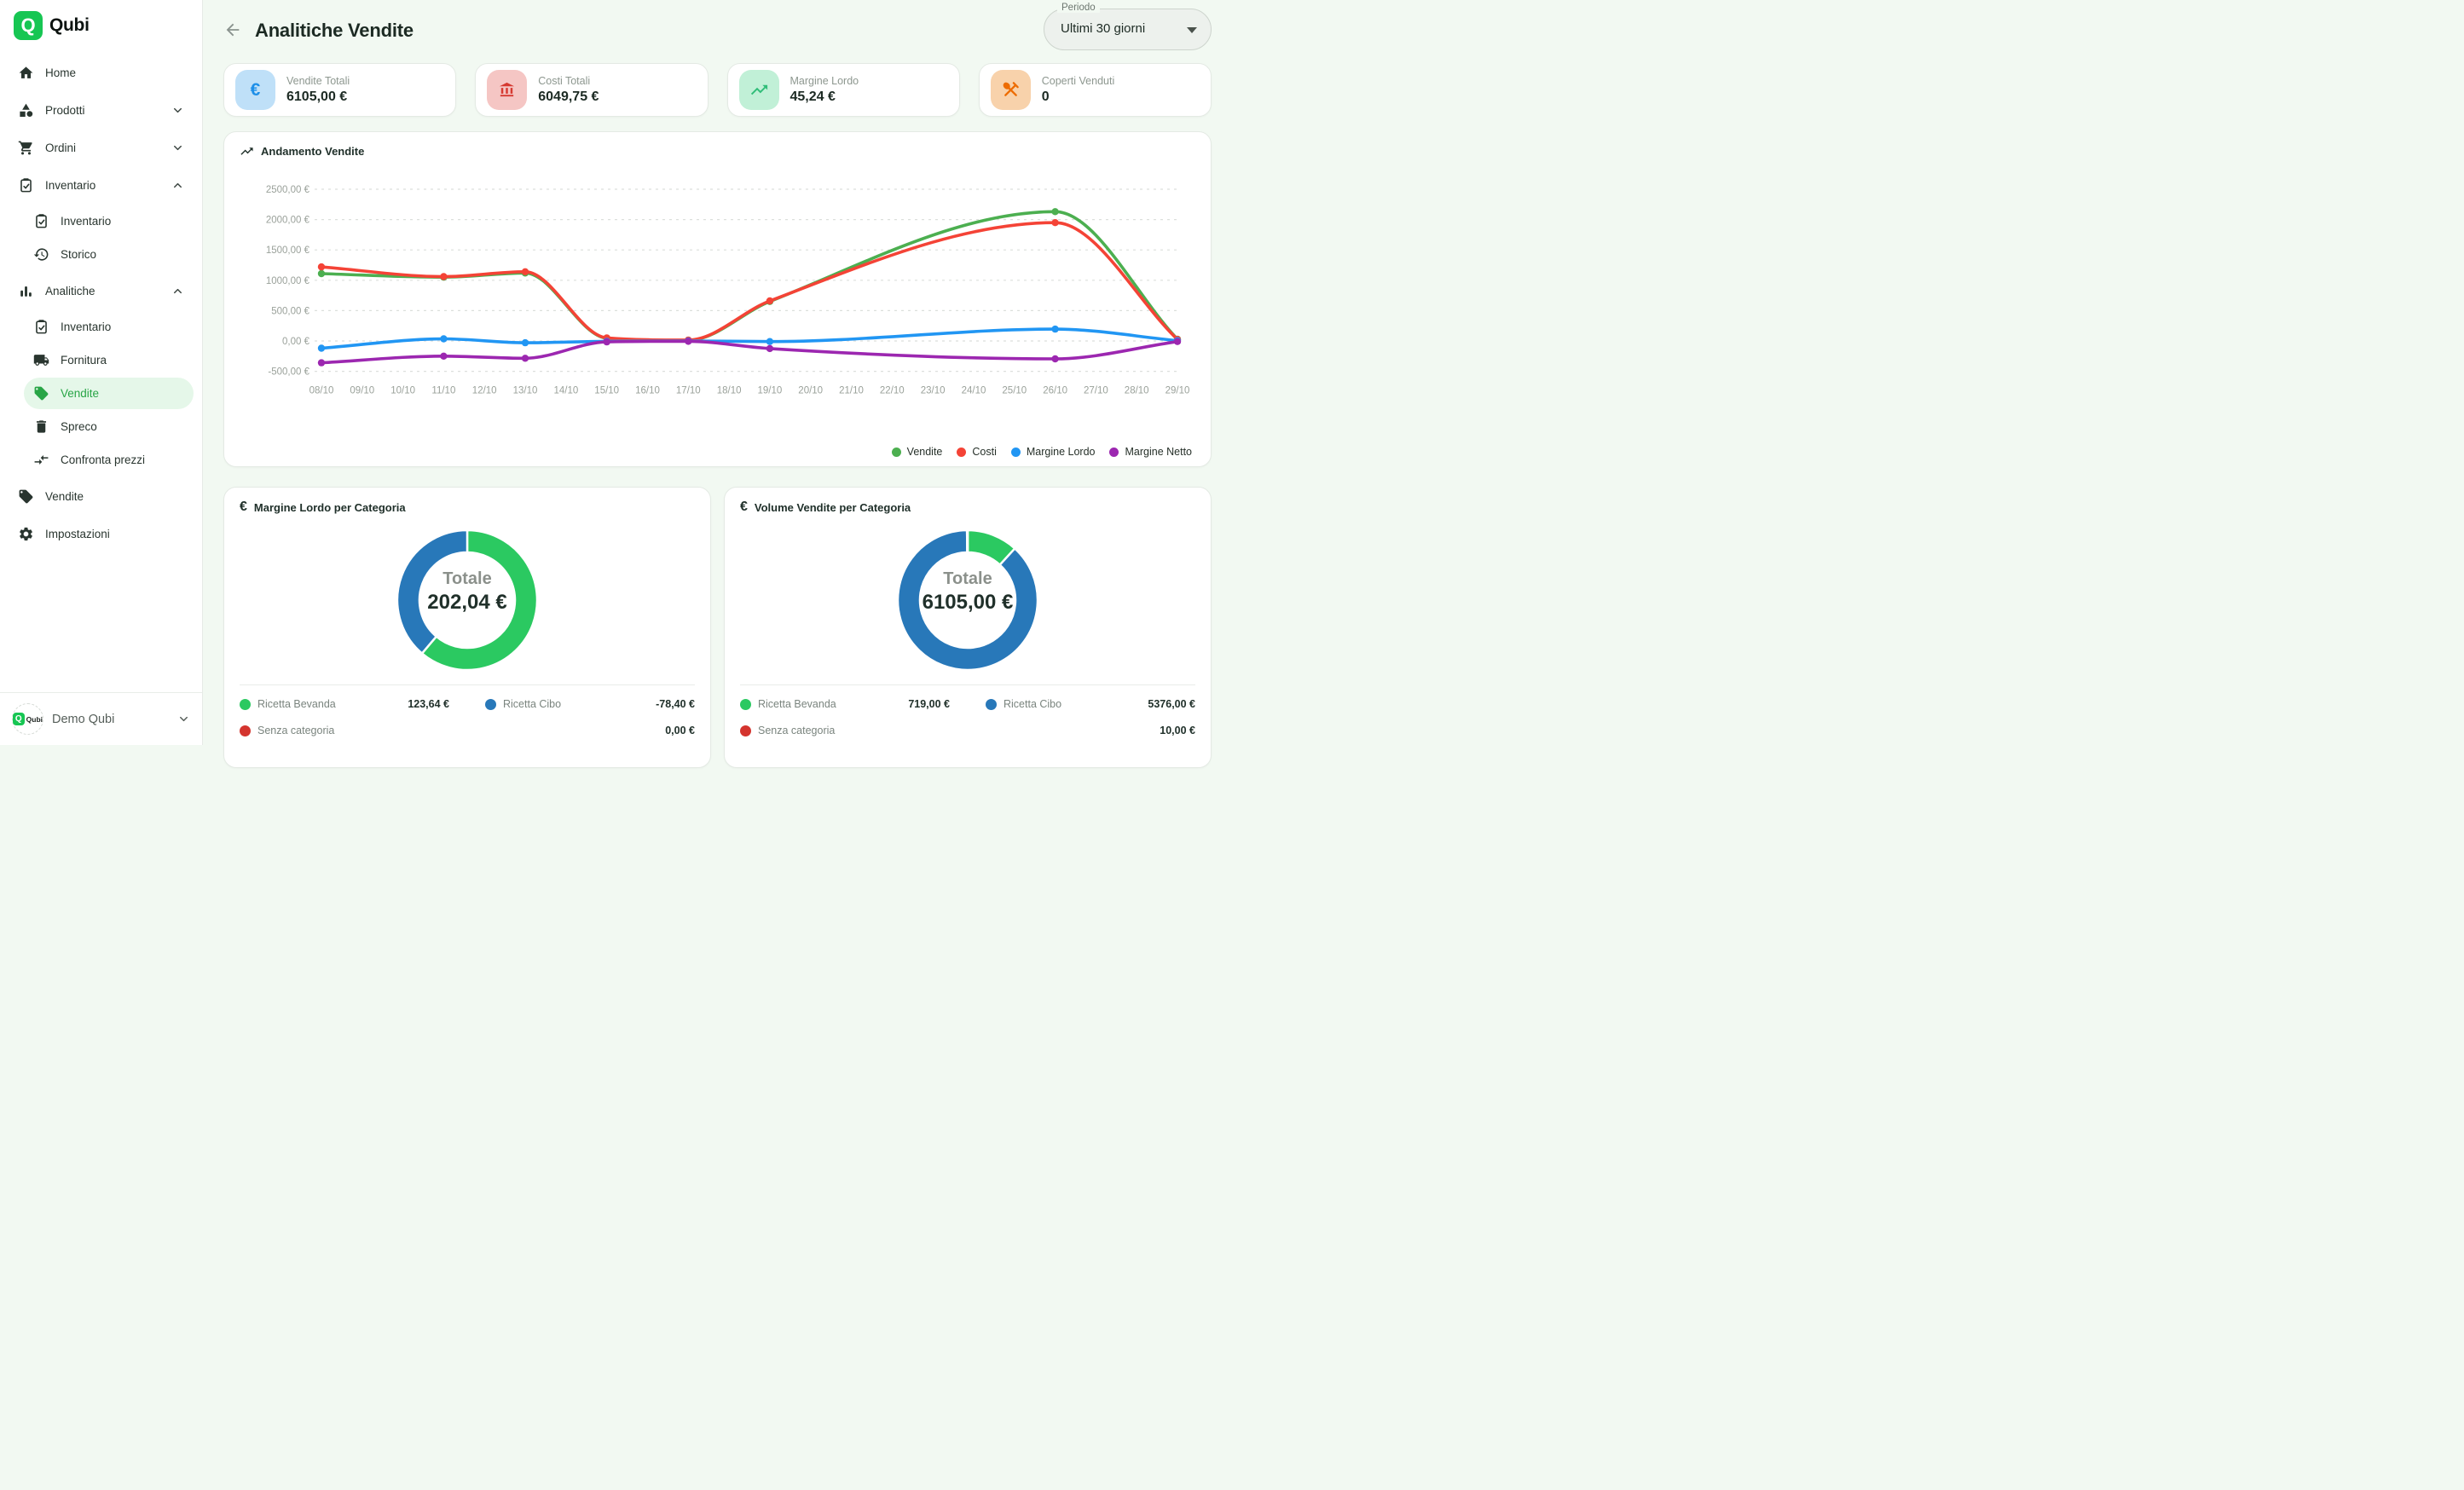 The height and width of the screenshot is (1490, 2464). Describe the element at coordinates (1128, 26) in the screenshot. I see `period-select: Periodo Ultimi 30 giorni` at that location.